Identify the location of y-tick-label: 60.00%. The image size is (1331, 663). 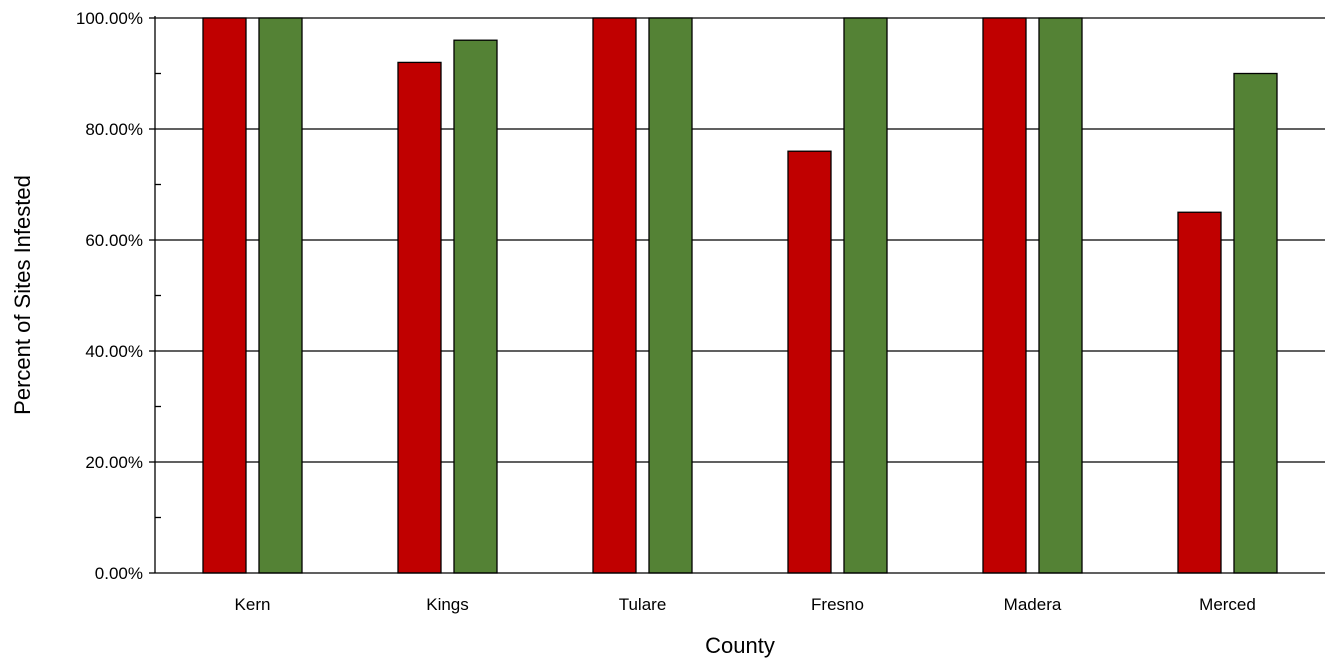
(114, 240).